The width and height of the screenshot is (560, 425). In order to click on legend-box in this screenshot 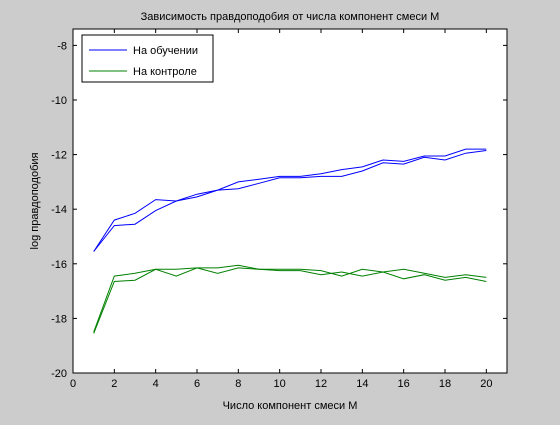, I will do `click(147, 58)`.